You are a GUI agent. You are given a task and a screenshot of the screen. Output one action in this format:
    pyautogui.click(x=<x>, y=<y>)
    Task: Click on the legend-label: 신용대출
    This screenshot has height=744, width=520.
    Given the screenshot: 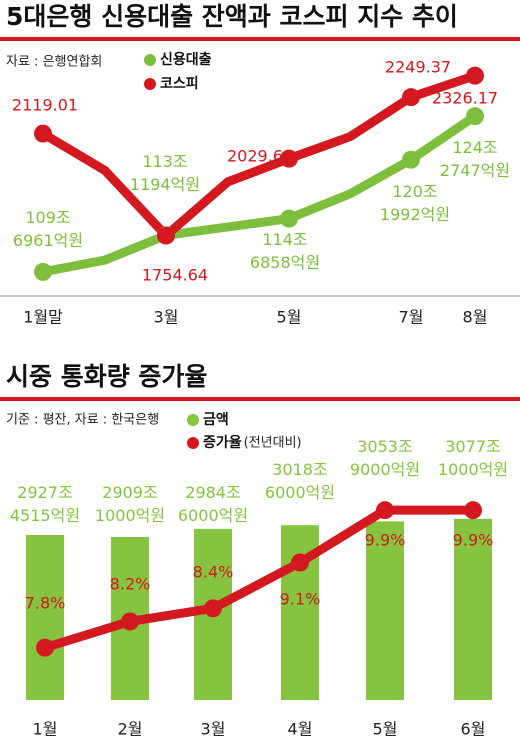 What is the action you would take?
    pyautogui.click(x=186, y=59)
    